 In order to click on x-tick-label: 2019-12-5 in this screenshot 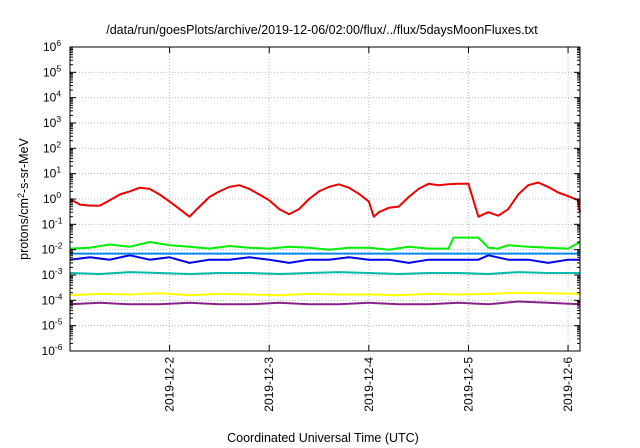, I will do `click(468, 384)`.